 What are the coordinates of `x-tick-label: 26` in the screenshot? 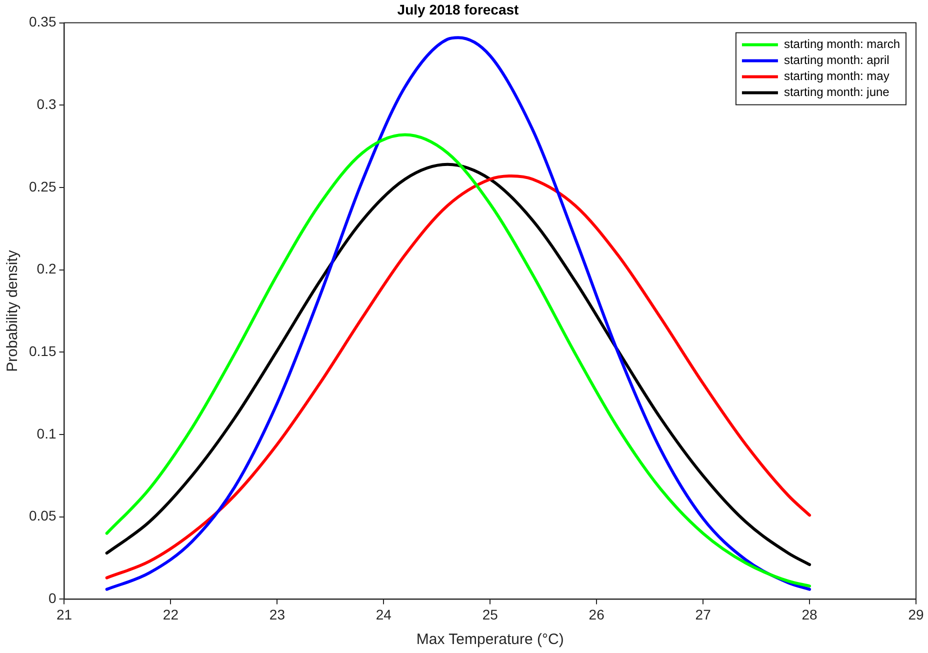 It's located at (596, 614).